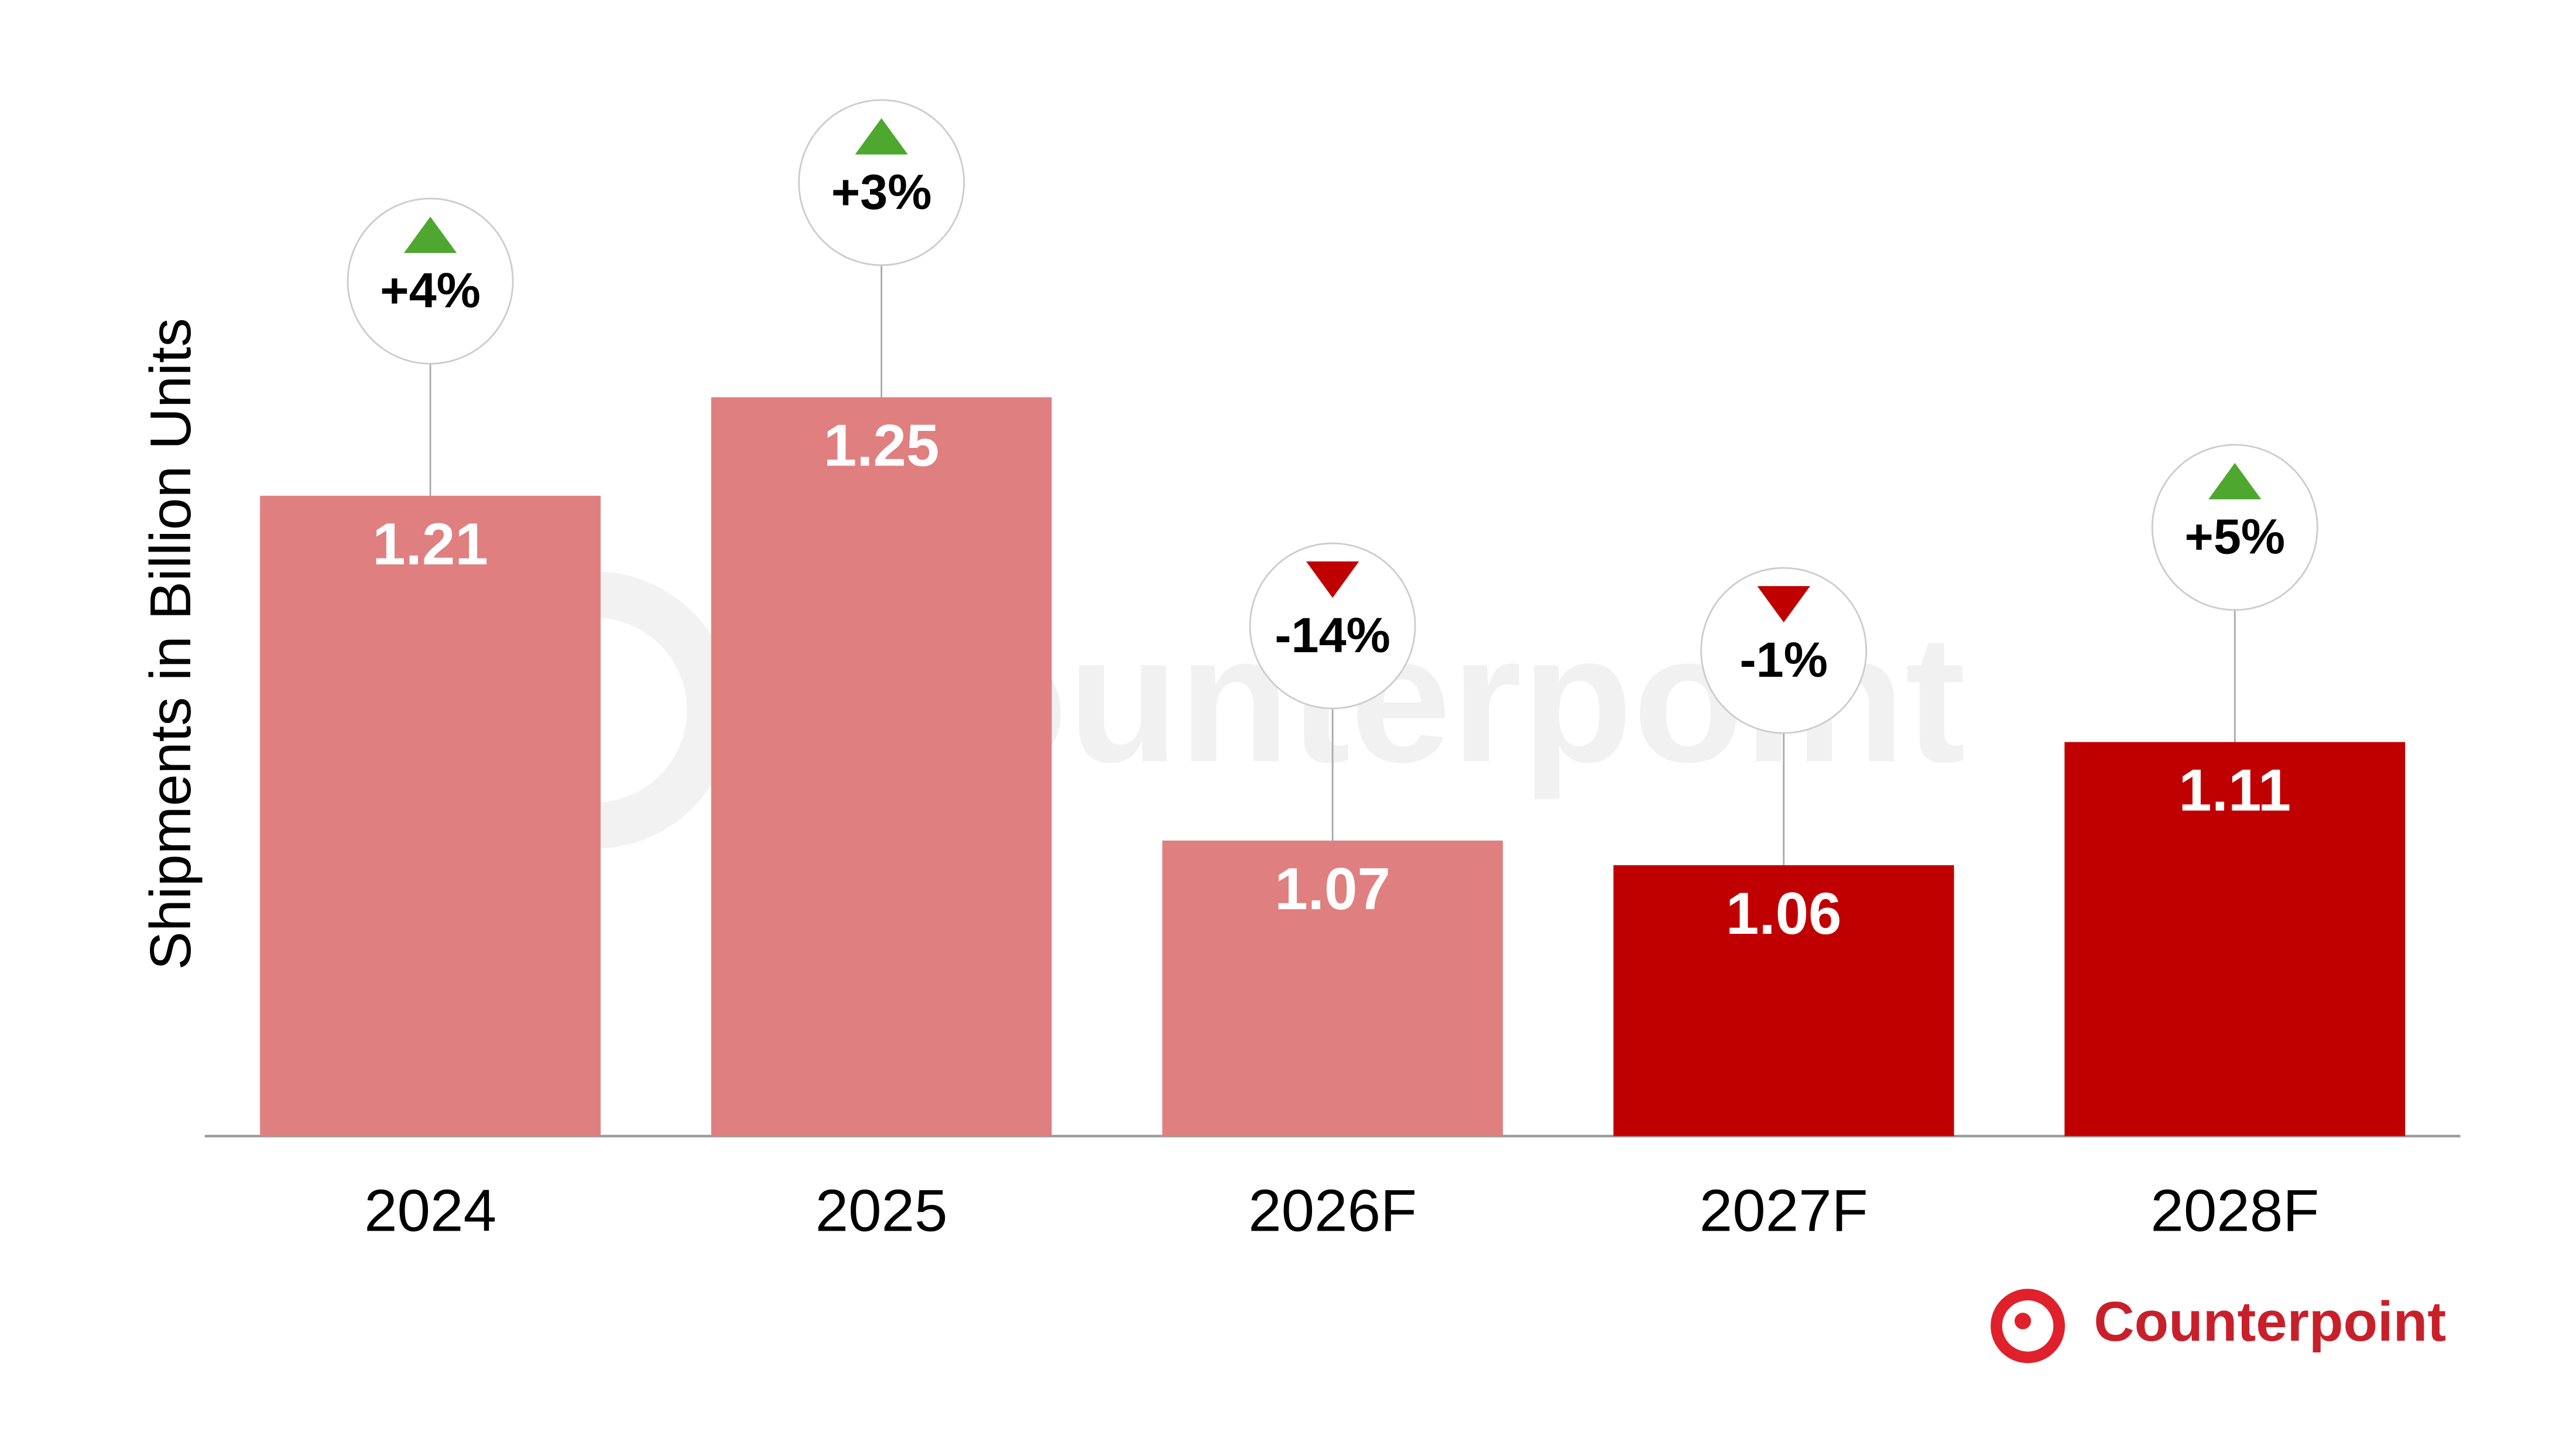  I want to click on growth-label: +5%, so click(2234, 536).